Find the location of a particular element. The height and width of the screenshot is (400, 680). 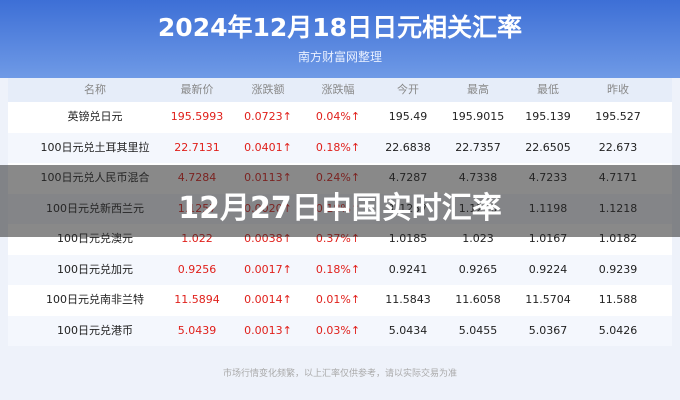

table-cell: 22.6505 is located at coordinates (548, 147).